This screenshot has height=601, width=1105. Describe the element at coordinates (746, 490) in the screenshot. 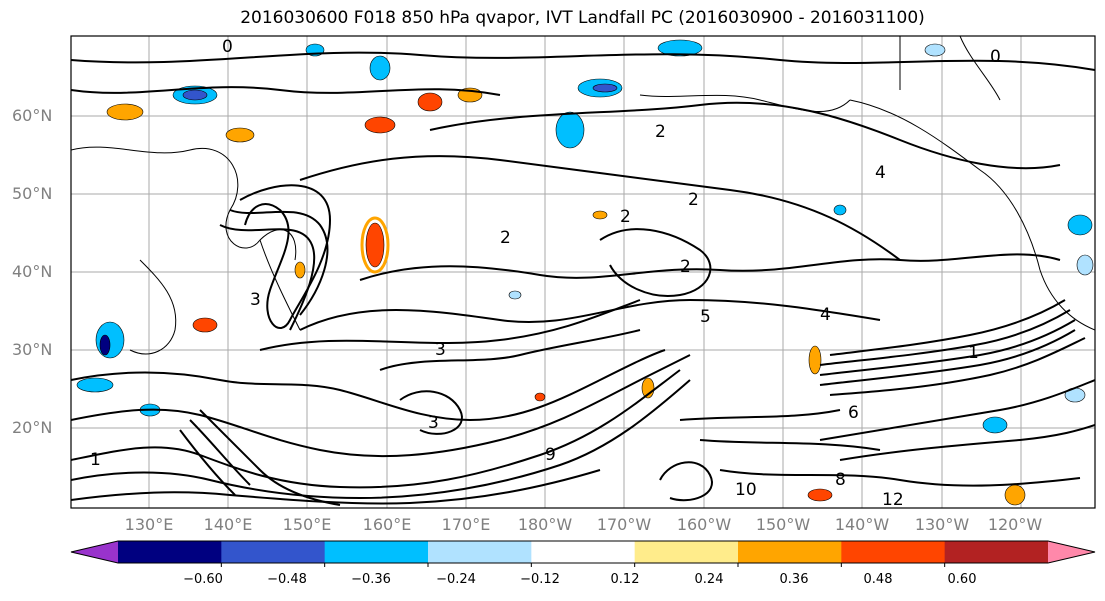

I see `contour-label: 10` at that location.